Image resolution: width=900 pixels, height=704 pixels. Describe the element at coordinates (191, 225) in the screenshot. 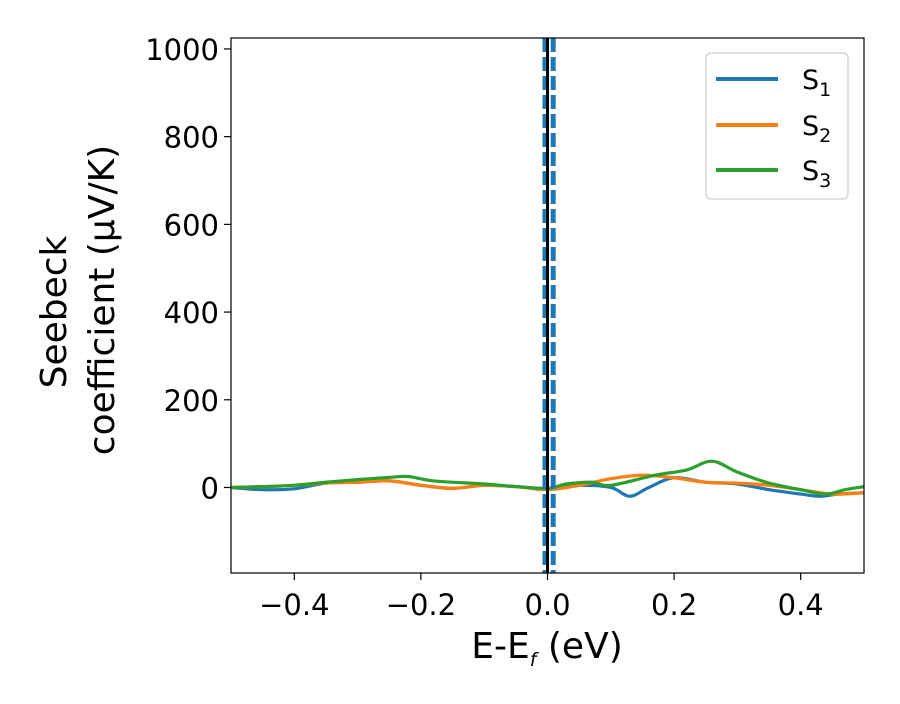

I see `y-tick-label: 600` at that location.